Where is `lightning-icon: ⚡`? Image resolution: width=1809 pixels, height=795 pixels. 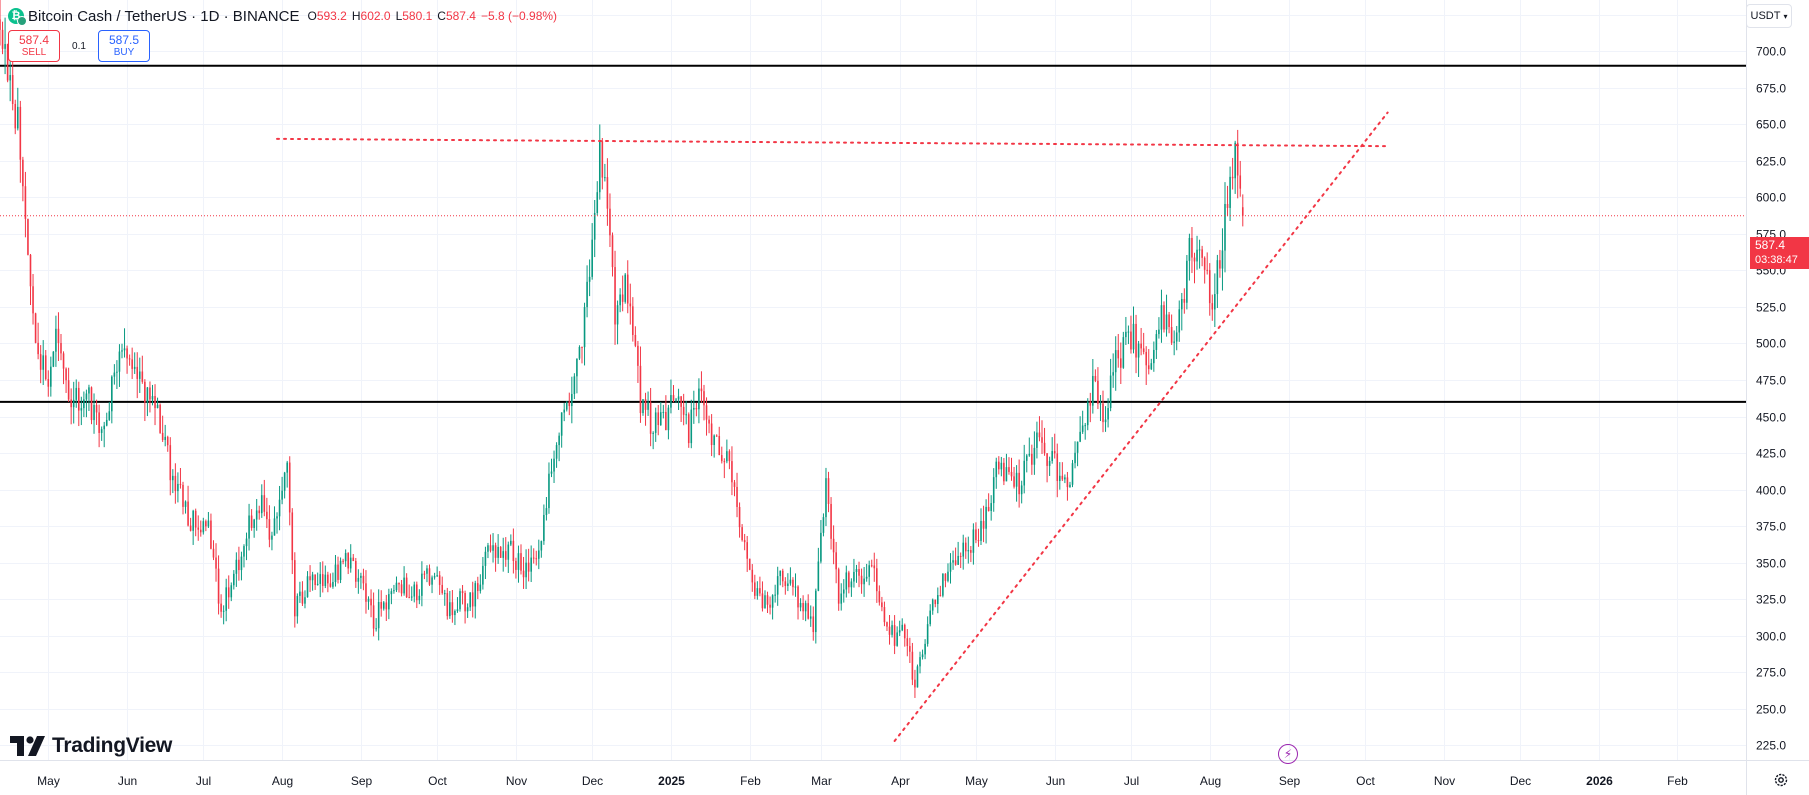 lightning-icon: ⚡ is located at coordinates (1288, 754).